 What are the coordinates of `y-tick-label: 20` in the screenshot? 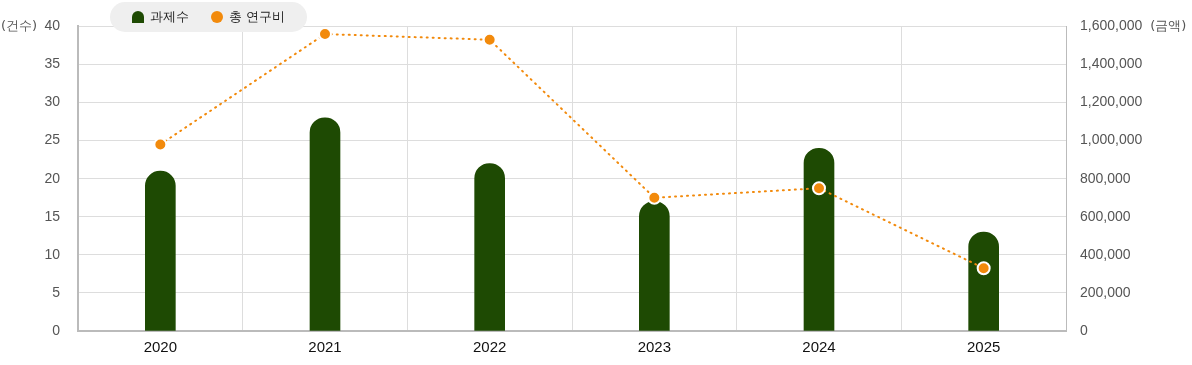 It's located at (52, 177).